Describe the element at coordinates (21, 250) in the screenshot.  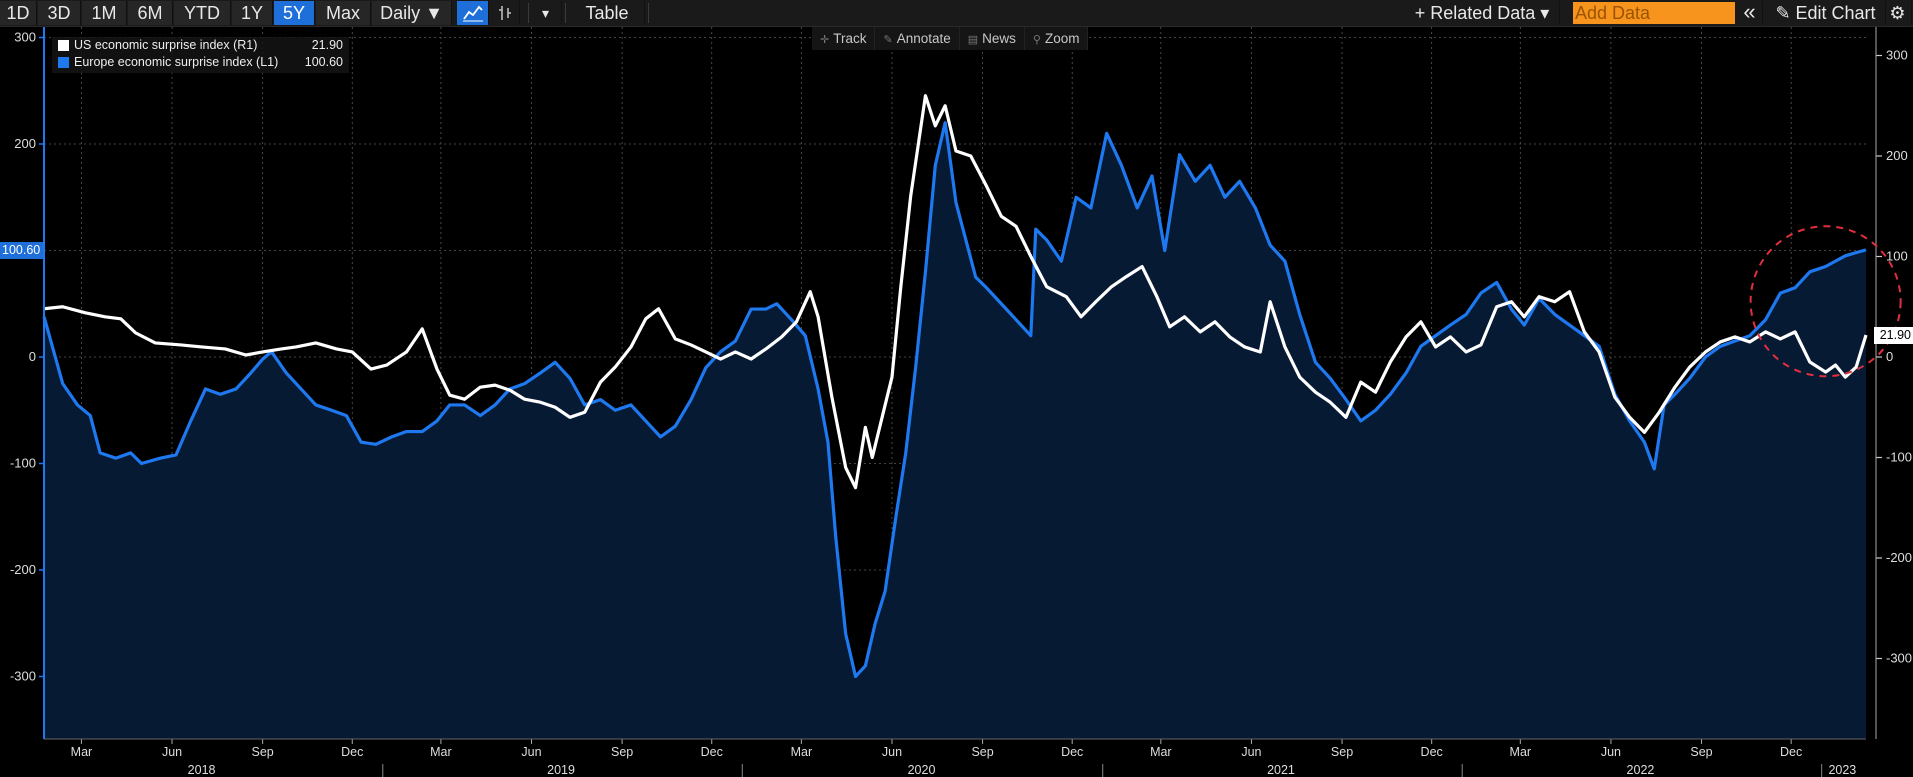
I see `eu-last-value-tag: 100.60` at that location.